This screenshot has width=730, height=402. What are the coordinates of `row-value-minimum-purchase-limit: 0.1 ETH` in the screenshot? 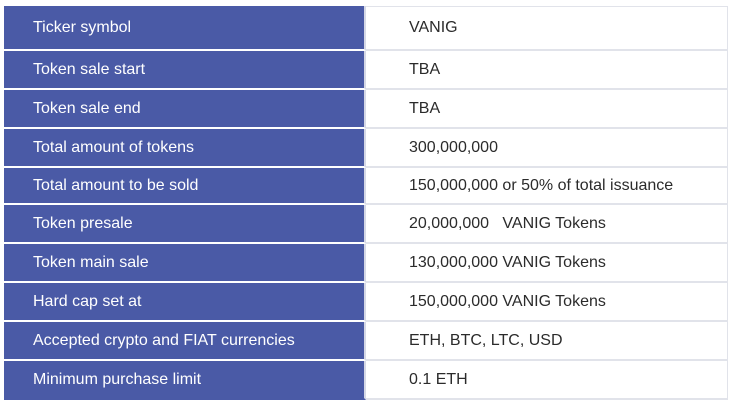 It's located at (547, 380).